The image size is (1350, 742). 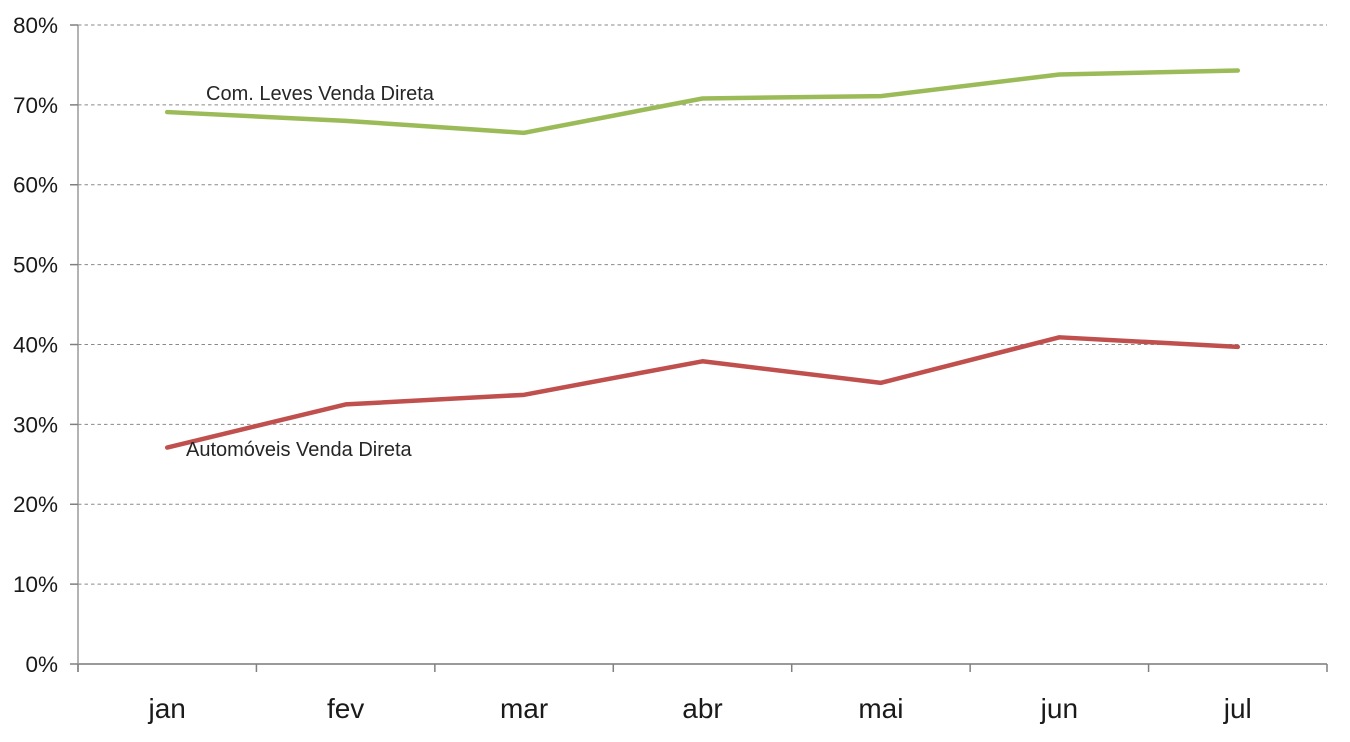 I want to click on x-axis-label-mar: mar, so click(x=524, y=708).